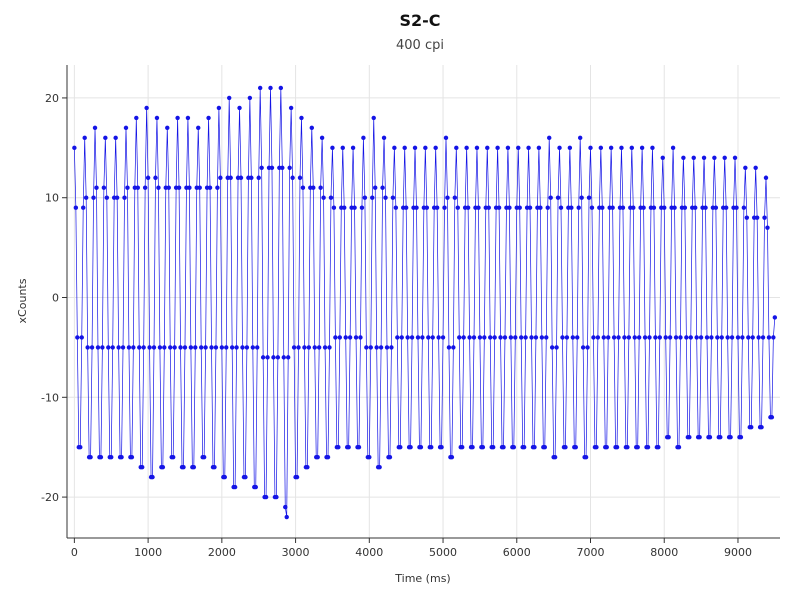 This screenshot has height=604, width=800. What do you see at coordinates (419, 20) in the screenshot?
I see `chart-title: S2-C` at bounding box center [419, 20].